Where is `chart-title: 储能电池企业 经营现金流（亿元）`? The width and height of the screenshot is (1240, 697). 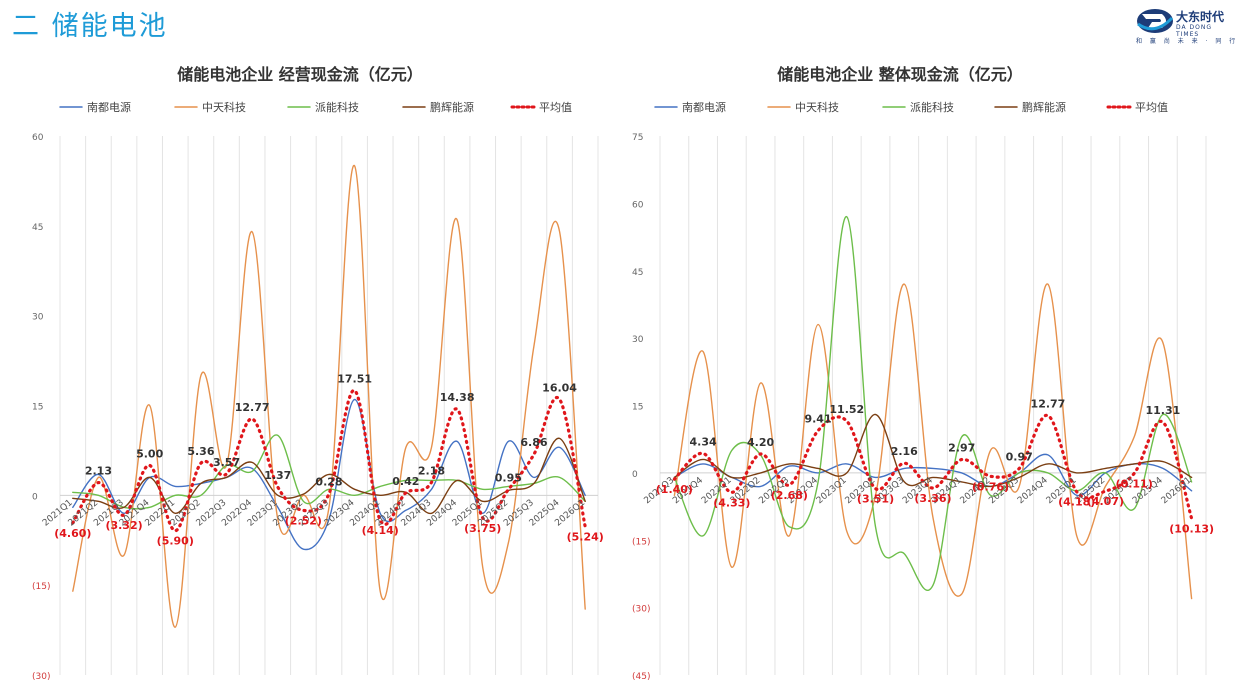 chart-title: 储能电池企业 经营现金流（亿元） is located at coordinates (299, 74).